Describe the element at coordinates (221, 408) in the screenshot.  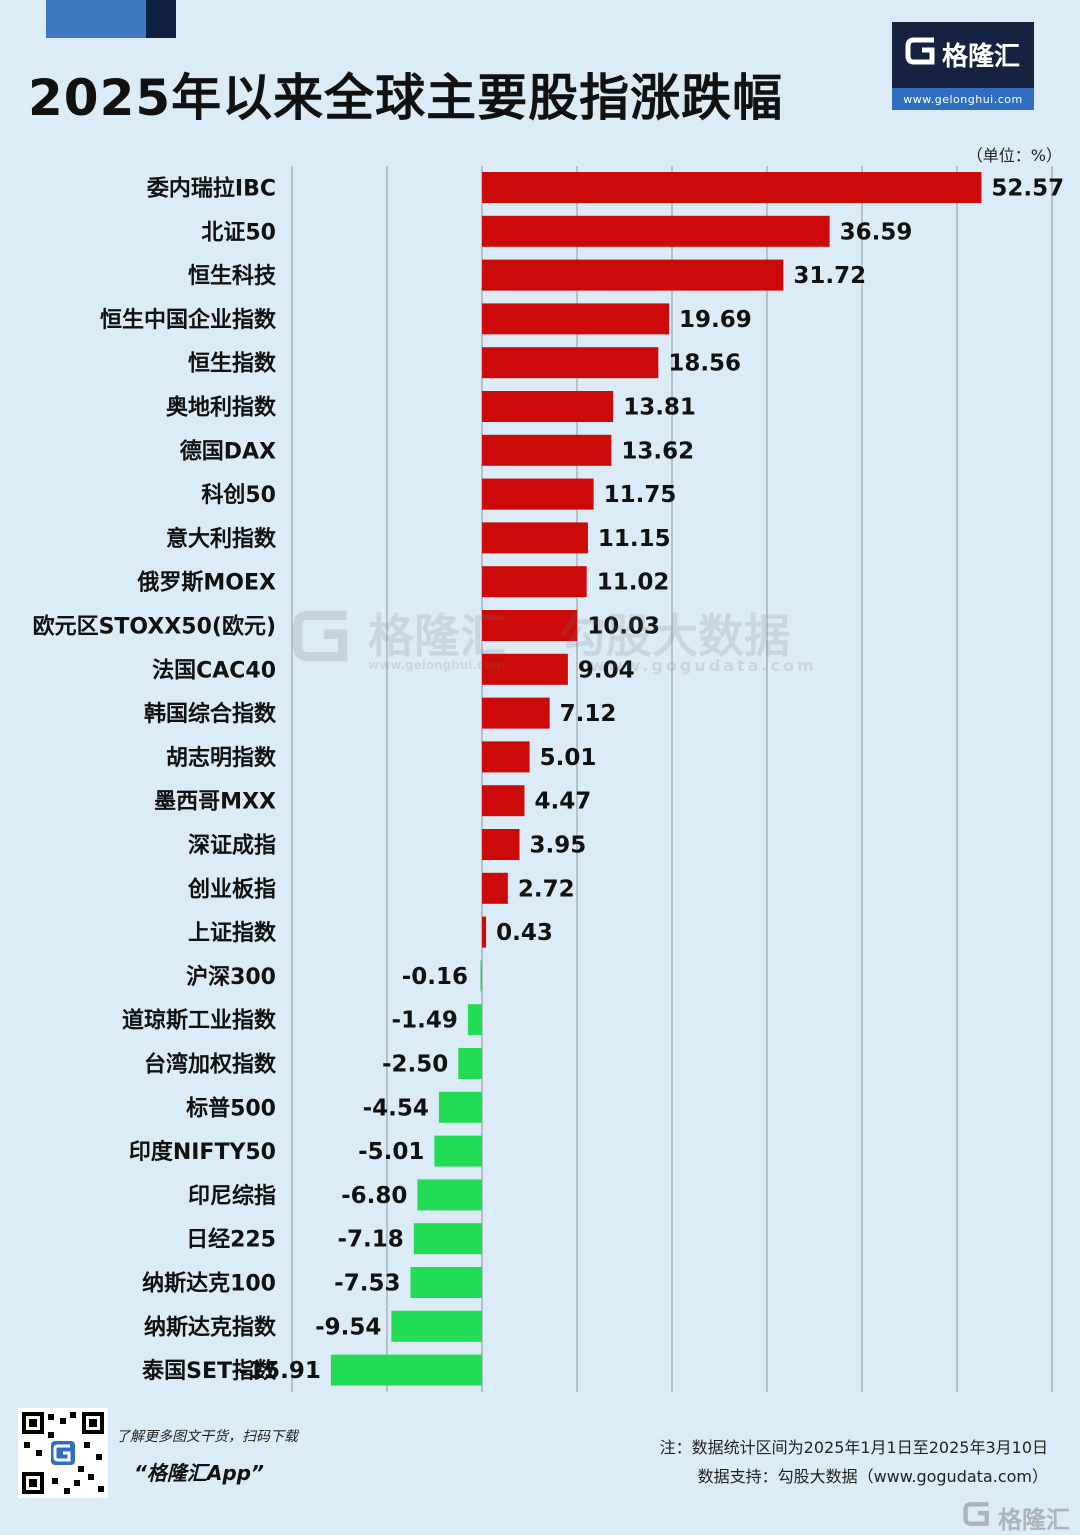
I see `category-label: 奥地利指数` at that location.